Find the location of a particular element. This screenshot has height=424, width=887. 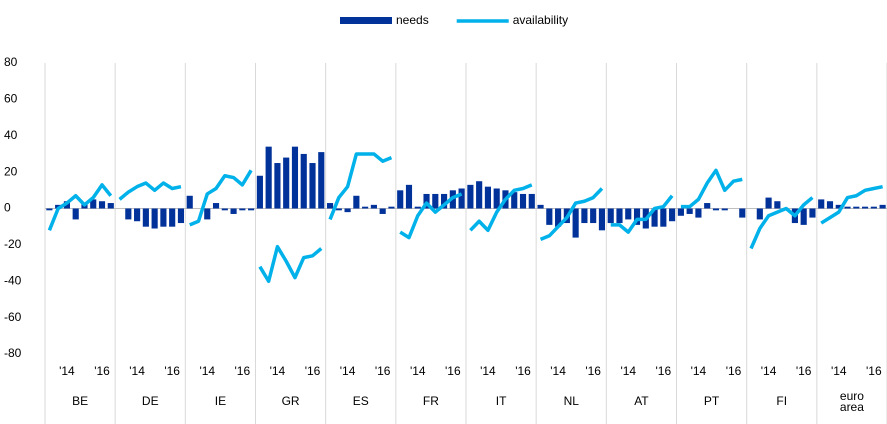

group-label: PT is located at coordinates (712, 401).